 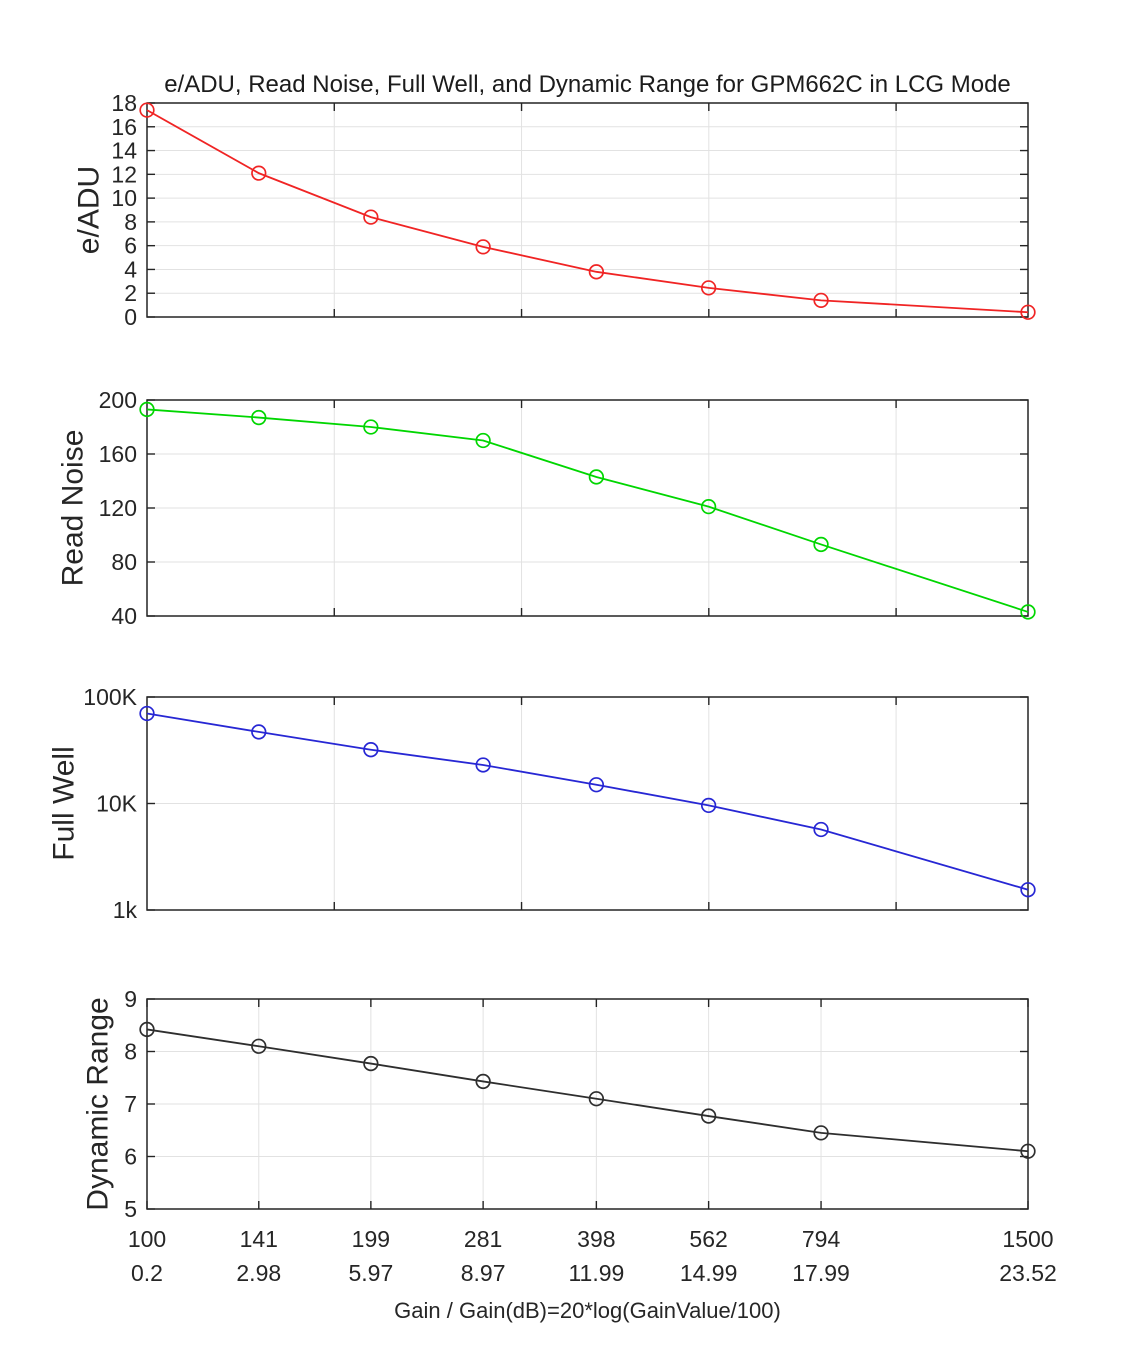 I want to click on y-tick-label: 1k, so click(x=125, y=910).